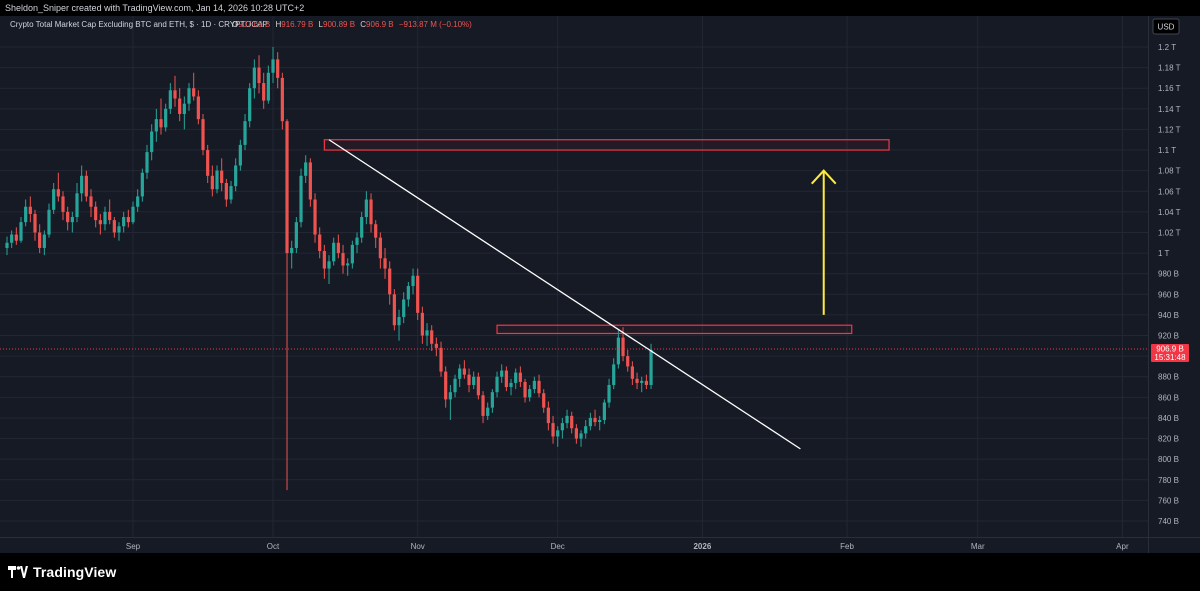 The width and height of the screenshot is (1200, 591). What do you see at coordinates (1170, 357) in the screenshot?
I see `countdown-timer: 15:31:48` at bounding box center [1170, 357].